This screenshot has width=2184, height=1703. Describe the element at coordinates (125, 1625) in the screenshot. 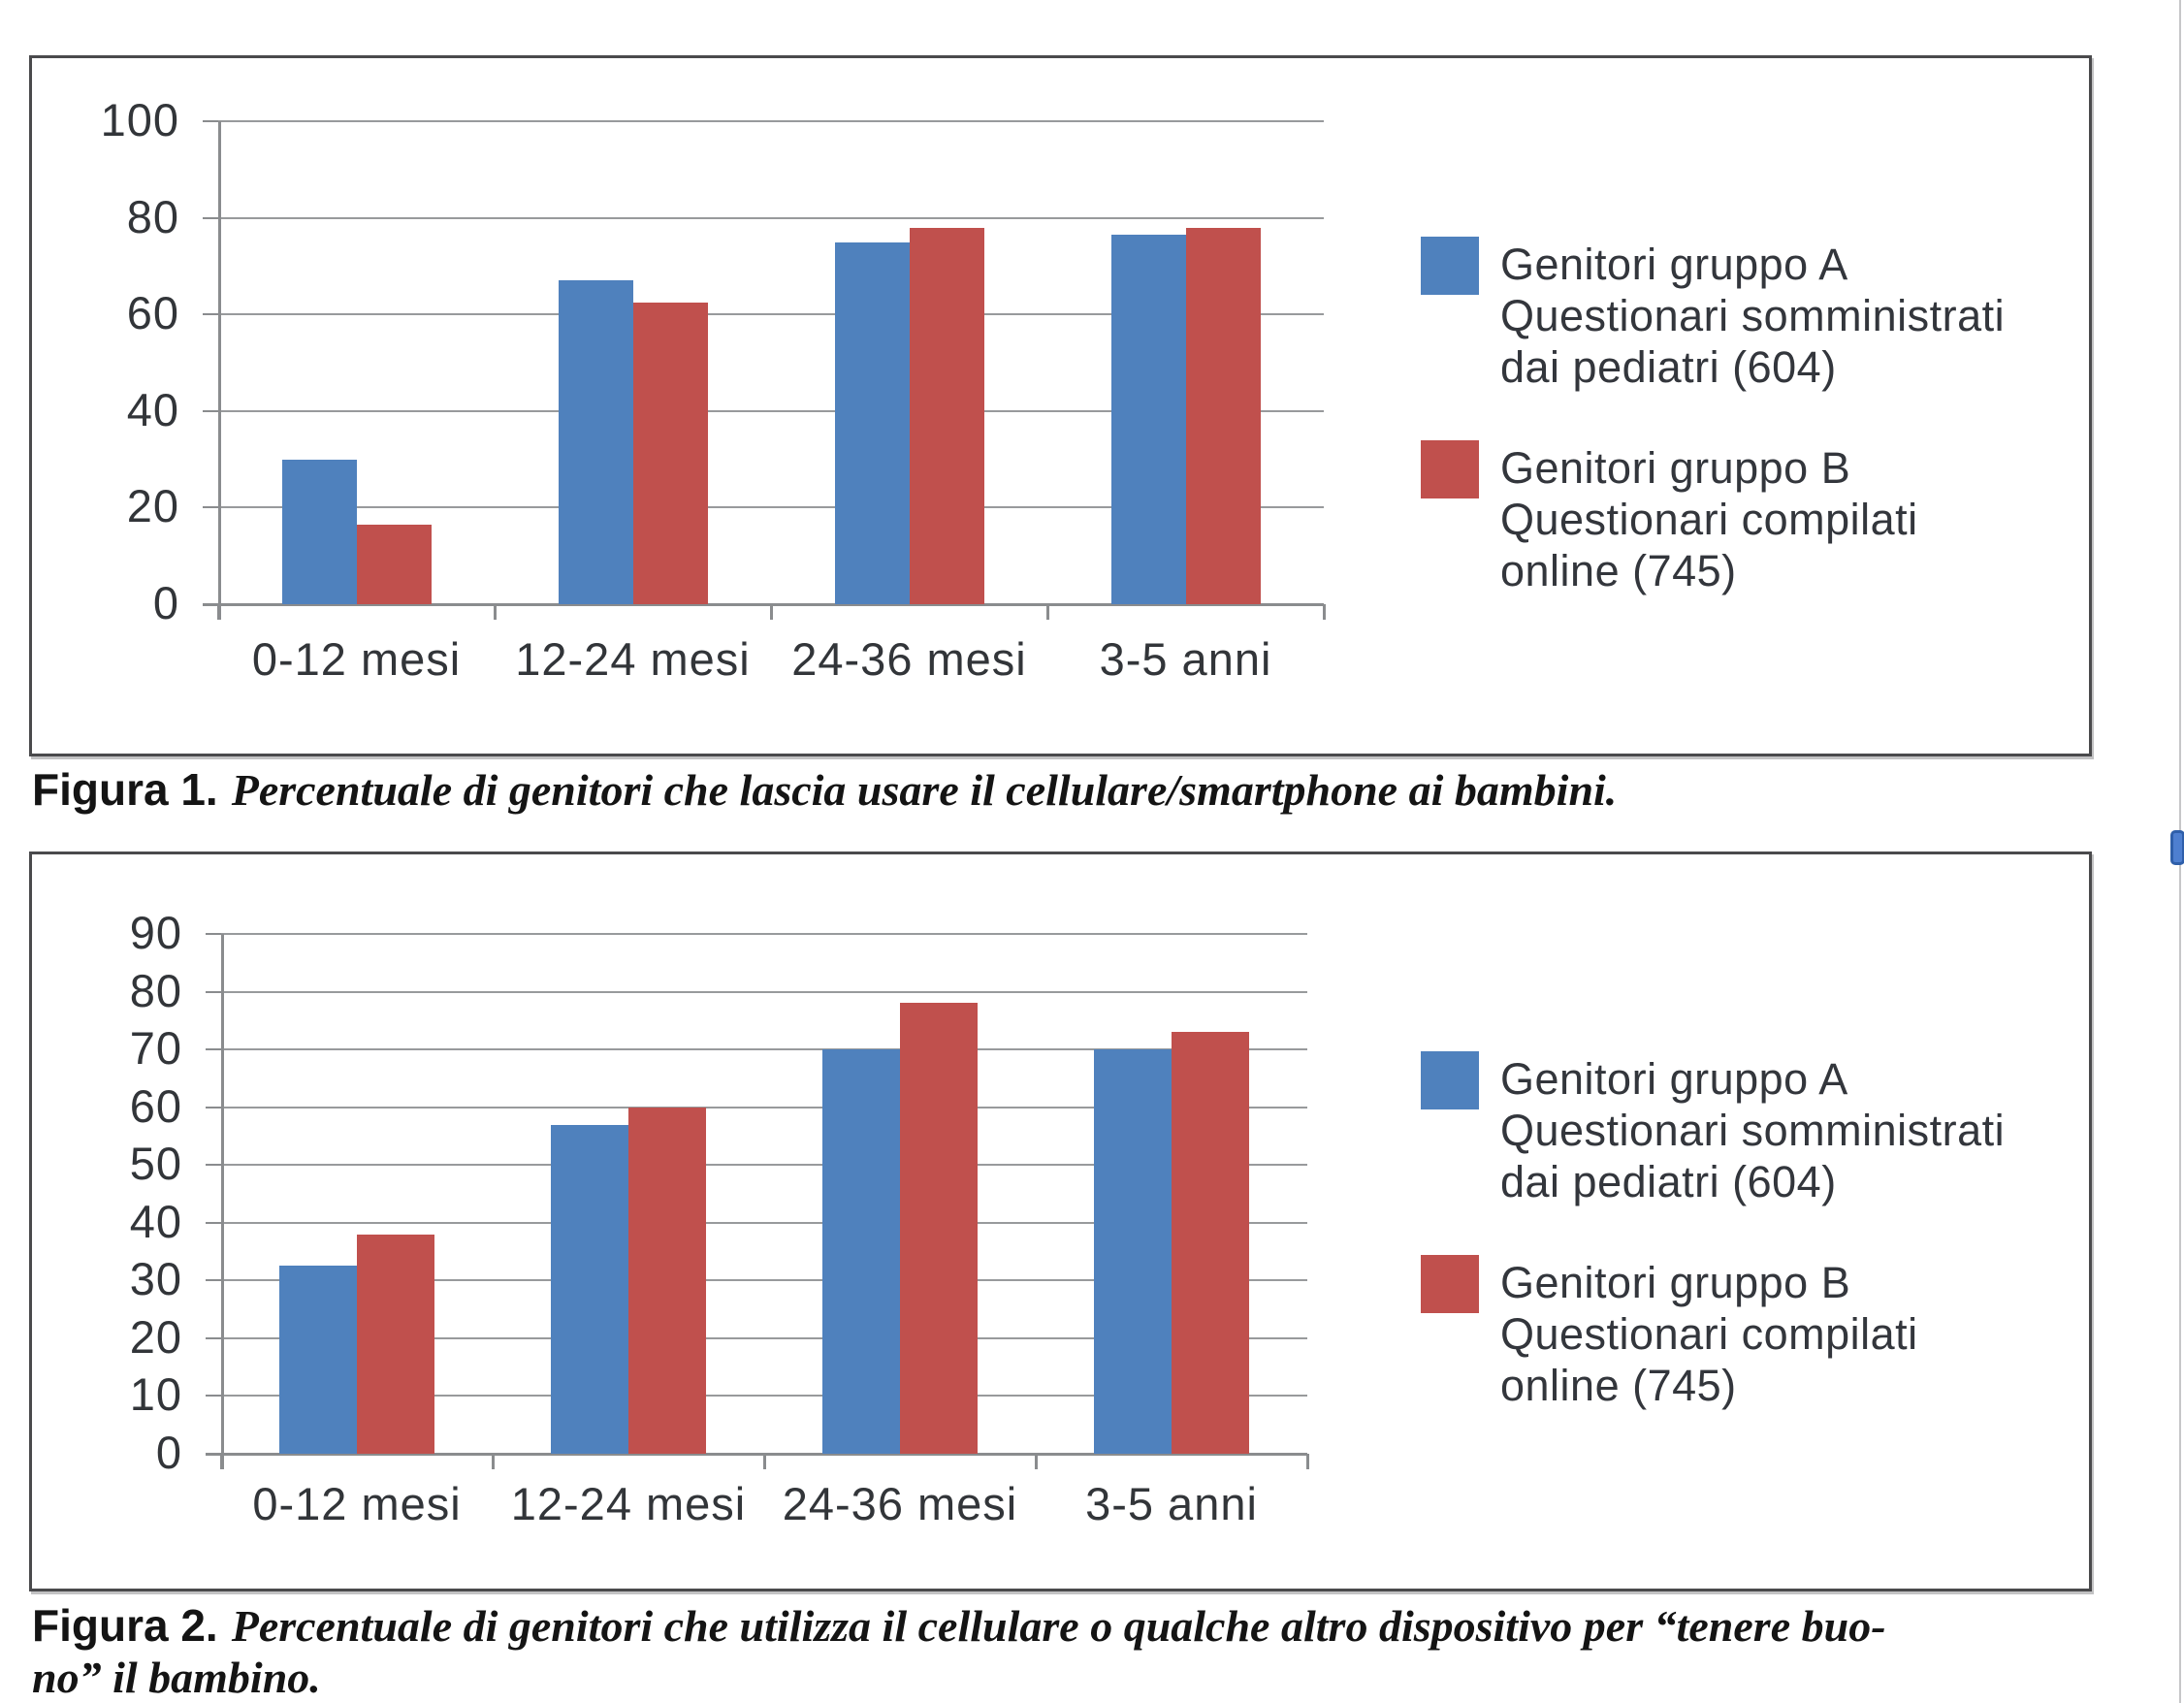

I see `figura2-caption-label: Figura 2.` at that location.